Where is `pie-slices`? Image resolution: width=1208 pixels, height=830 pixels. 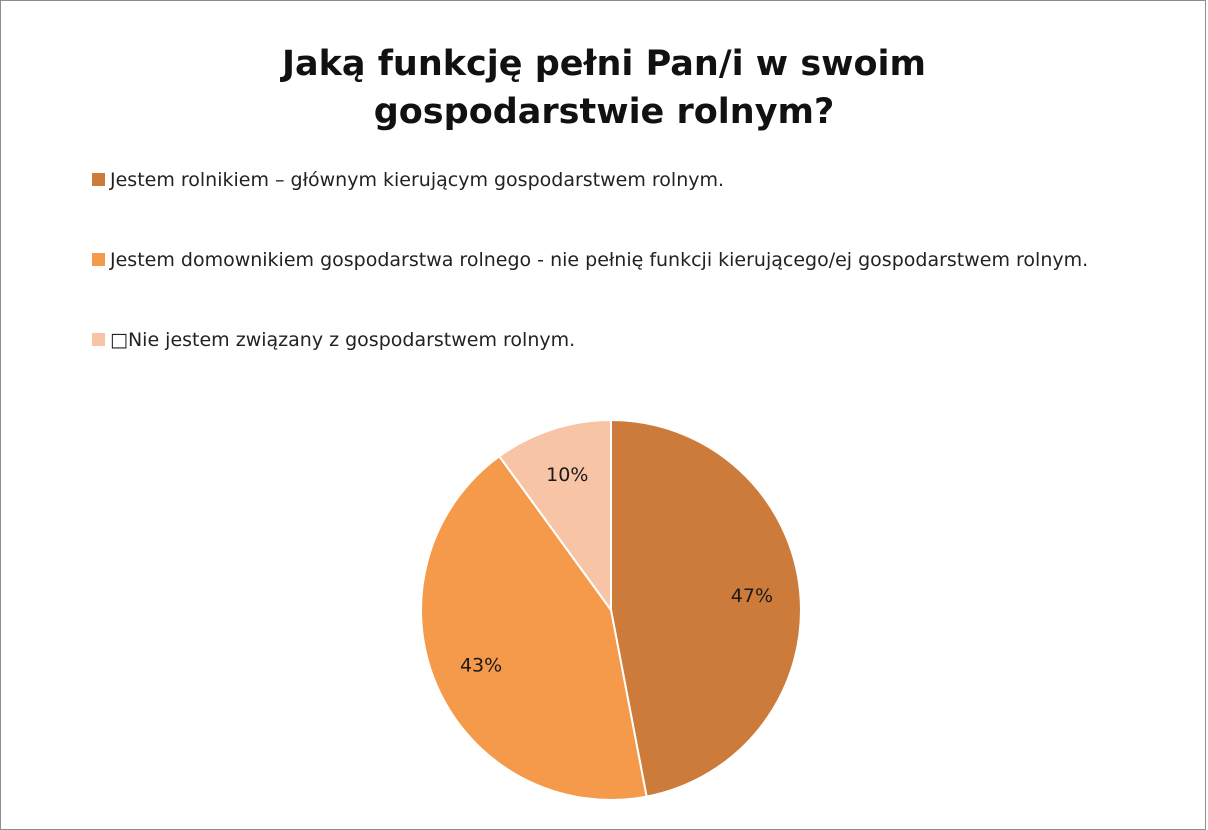 pie-slices is located at coordinates (611, 609).